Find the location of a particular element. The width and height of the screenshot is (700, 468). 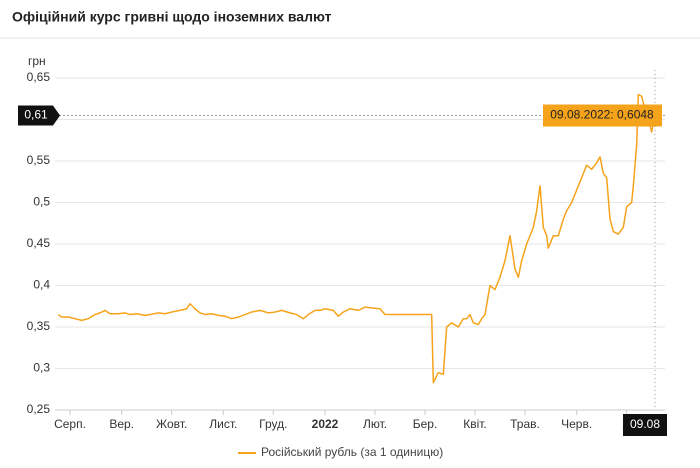

y-tick-label: 0,45 is located at coordinates (39, 243).